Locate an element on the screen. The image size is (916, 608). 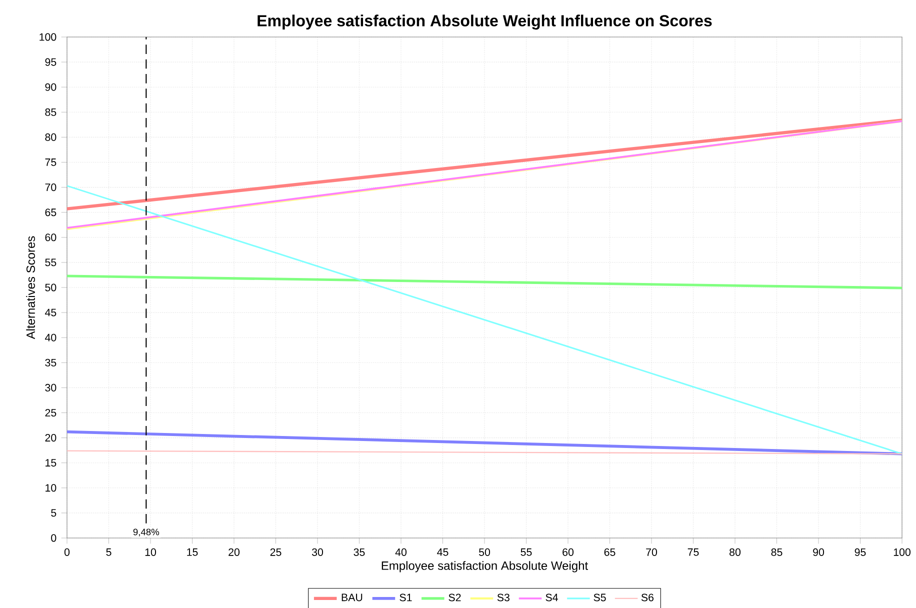
y-tick-label: 65 is located at coordinates (50, 212).